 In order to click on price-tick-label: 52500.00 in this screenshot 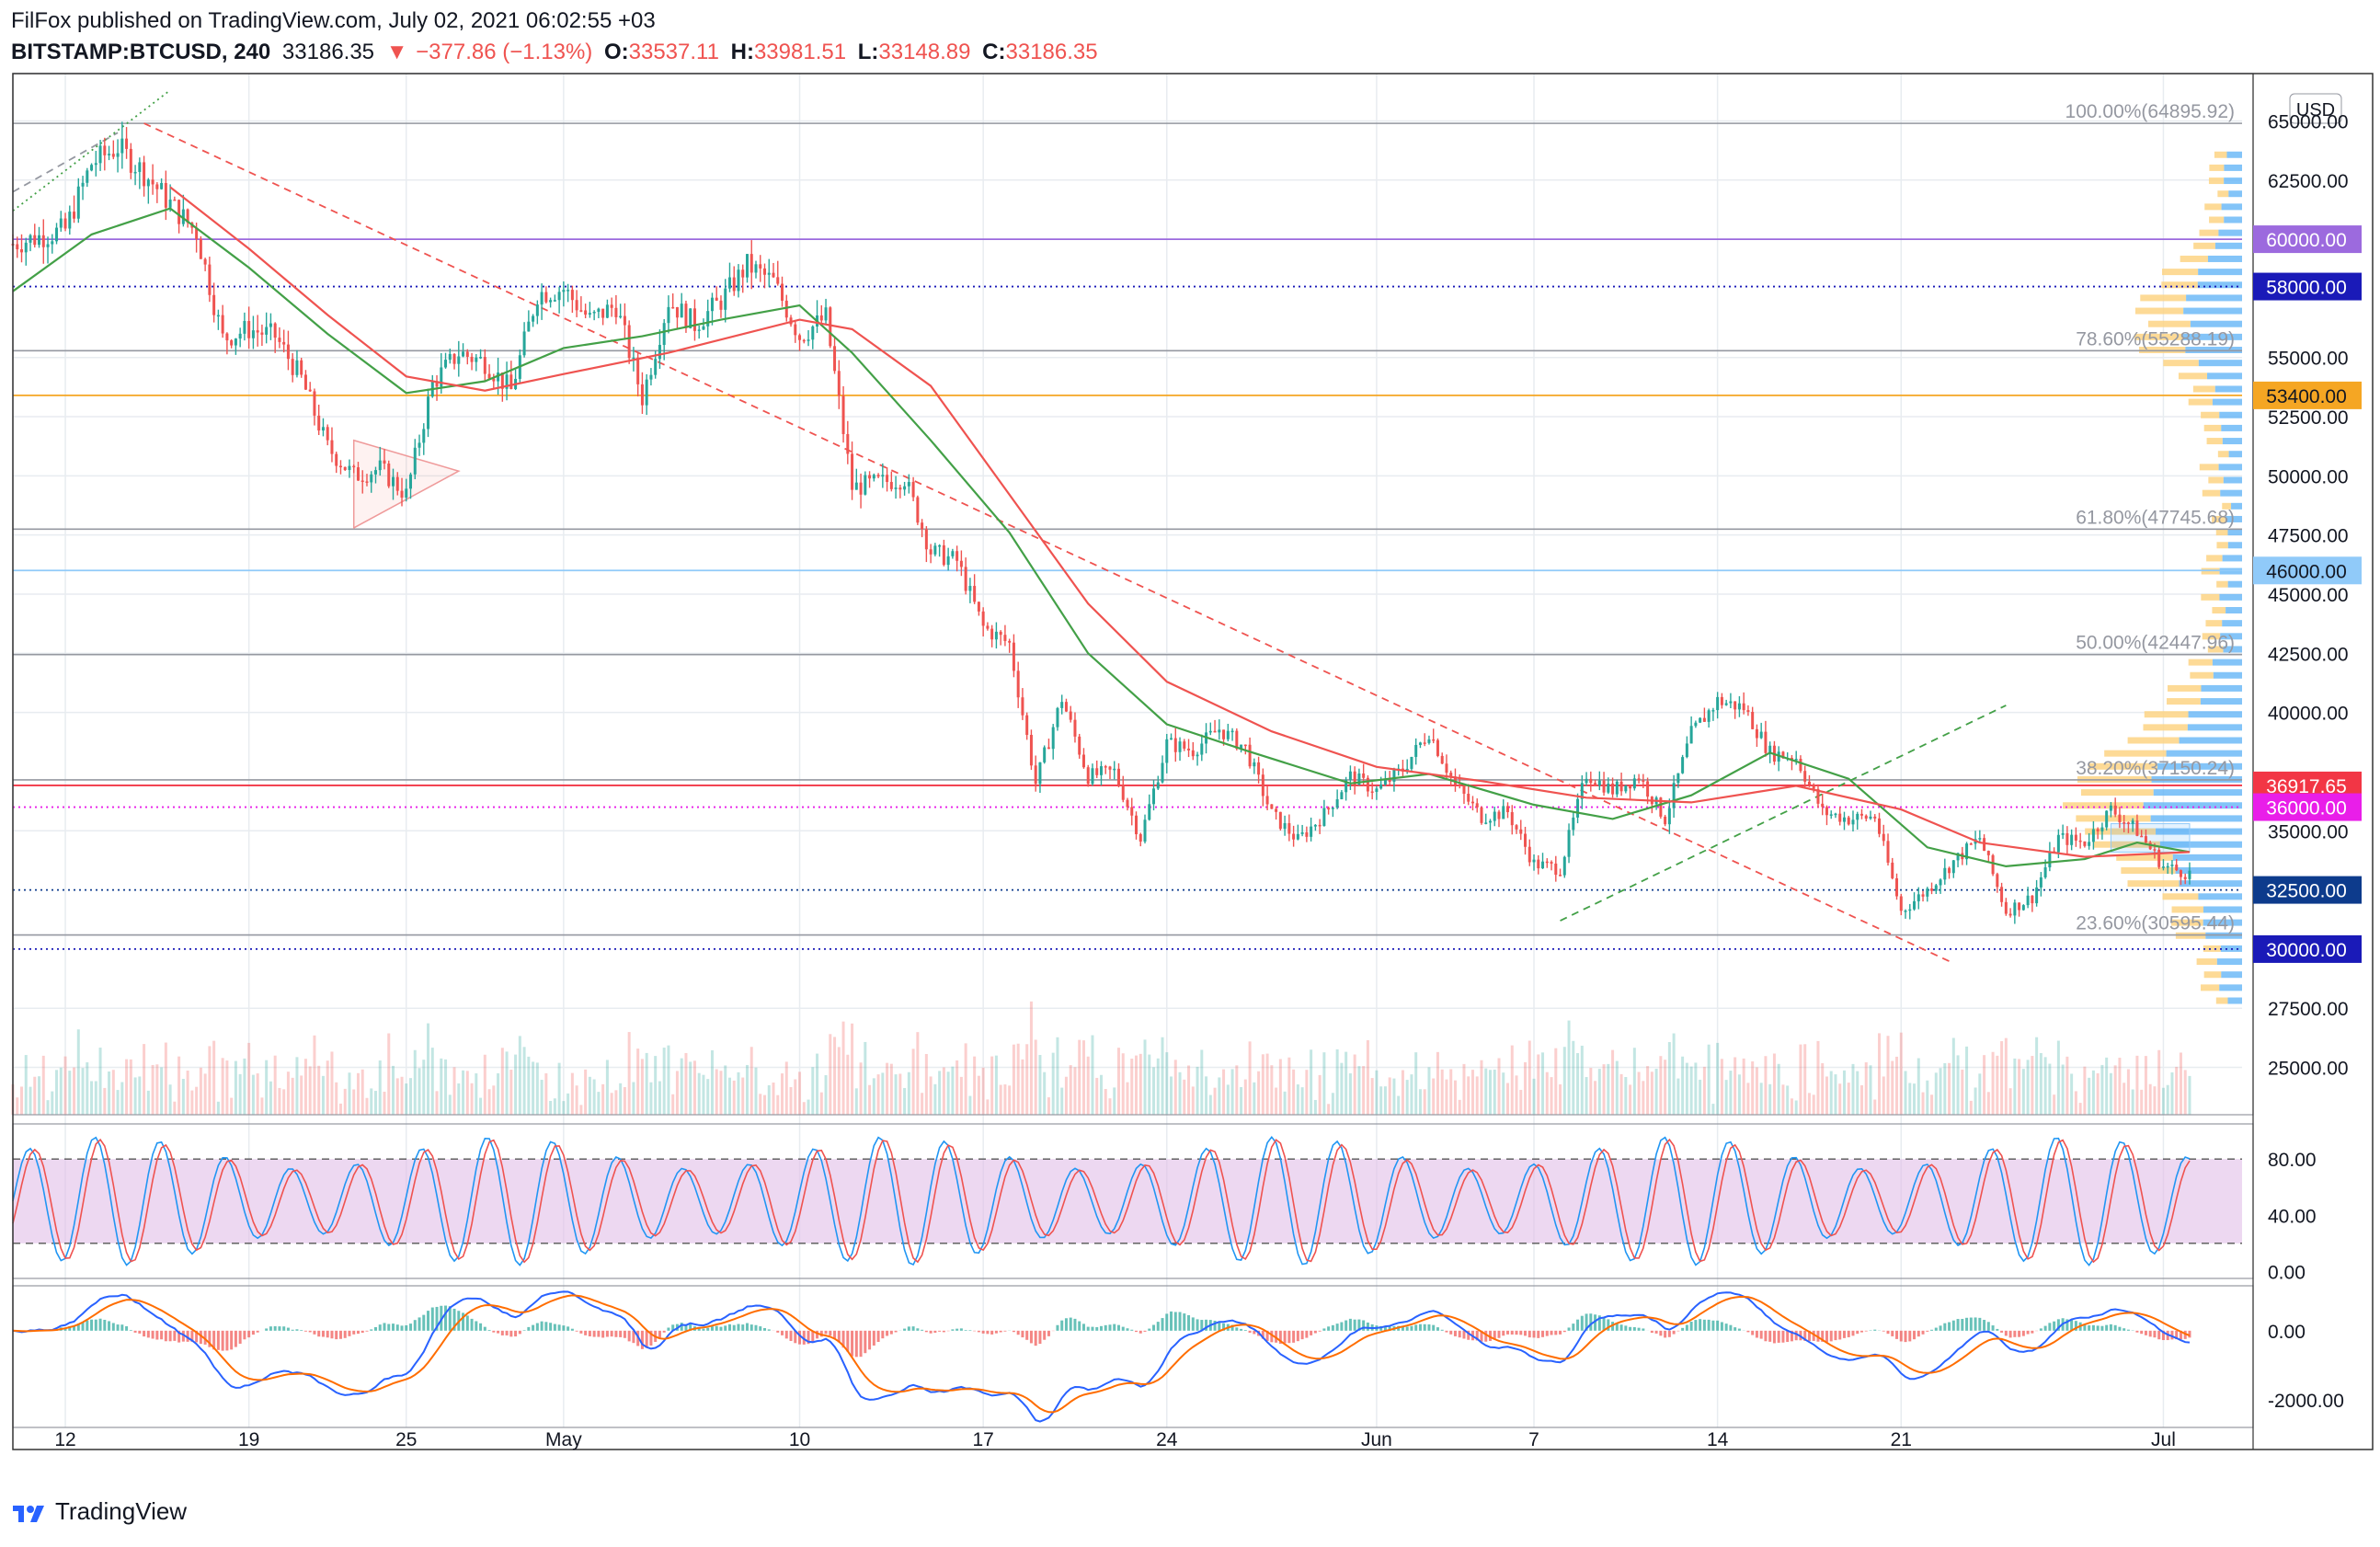, I will do `click(2308, 418)`.